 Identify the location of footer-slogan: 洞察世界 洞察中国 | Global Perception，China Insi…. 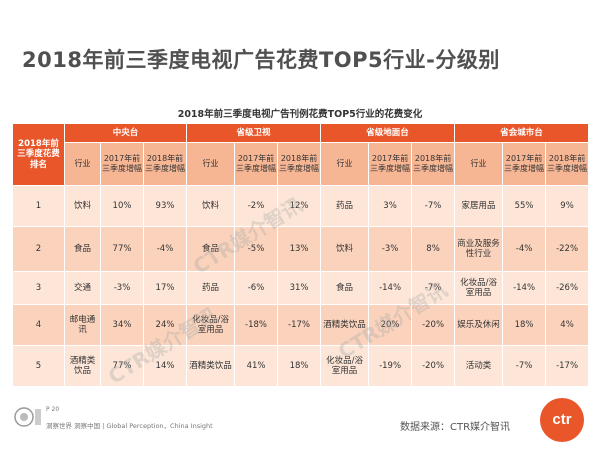
(129, 426).